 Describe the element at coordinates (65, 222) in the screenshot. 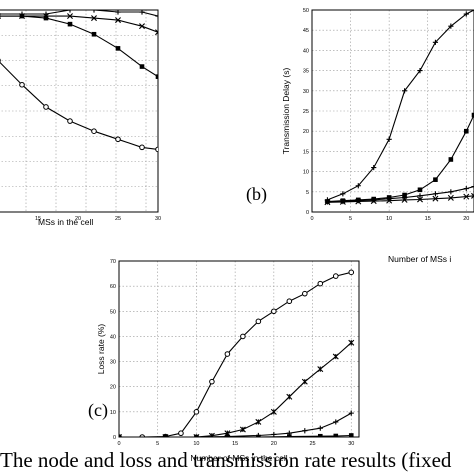

I see `x-axis-label: MSs in the cell` at that location.